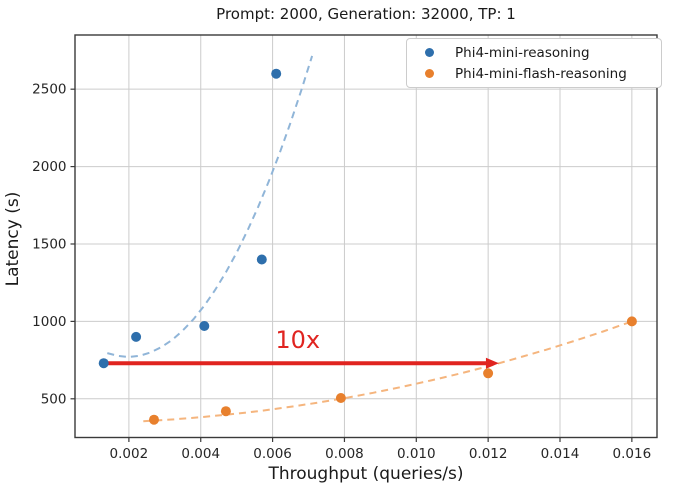 This screenshot has width=676, height=497. I want to click on legend-label: Phi4-mini-flash-reasoning, so click(541, 73).